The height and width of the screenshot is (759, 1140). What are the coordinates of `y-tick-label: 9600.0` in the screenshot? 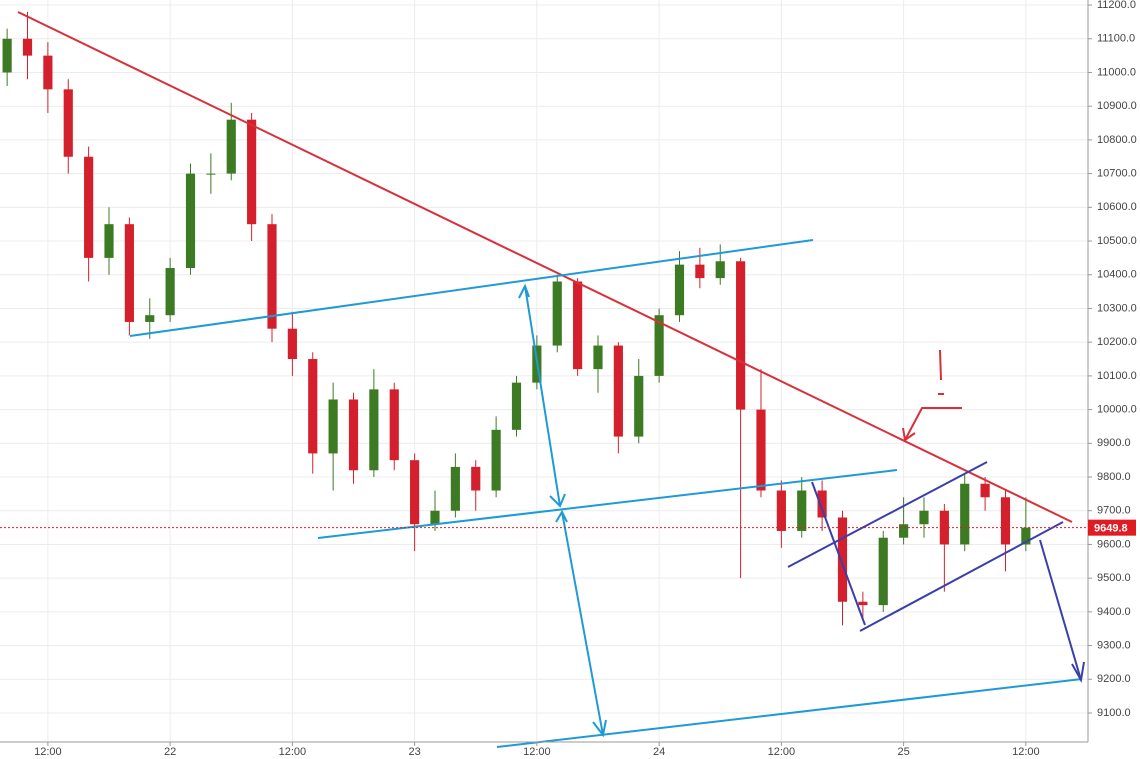 It's located at (1114, 544).